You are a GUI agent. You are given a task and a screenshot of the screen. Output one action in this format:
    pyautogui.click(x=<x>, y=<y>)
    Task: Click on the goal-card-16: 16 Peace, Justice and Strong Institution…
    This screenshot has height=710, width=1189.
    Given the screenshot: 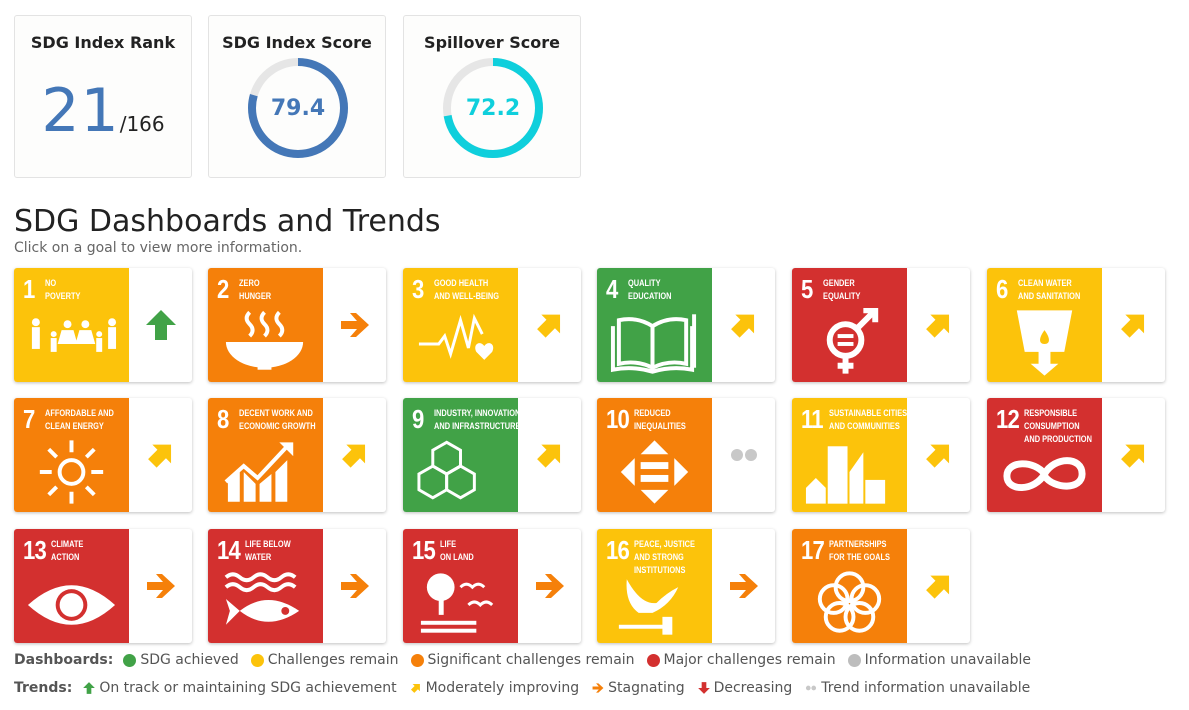 What is the action you would take?
    pyautogui.click(x=686, y=586)
    